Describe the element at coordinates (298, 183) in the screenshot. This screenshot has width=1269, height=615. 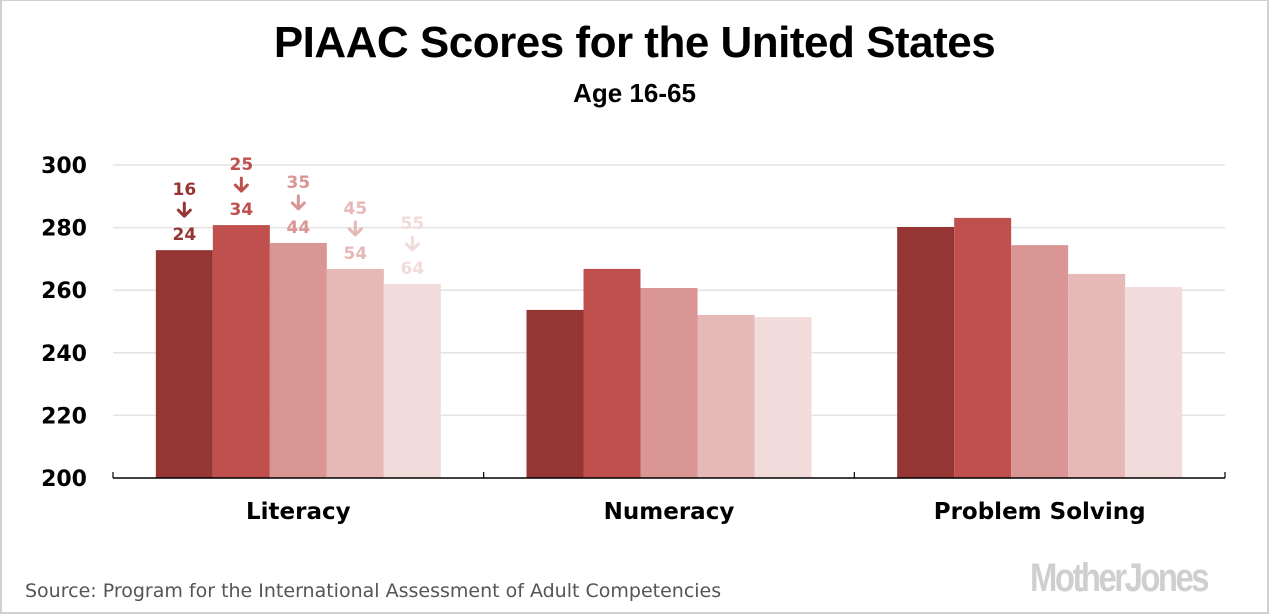
I see `age-from-label: 35` at that location.